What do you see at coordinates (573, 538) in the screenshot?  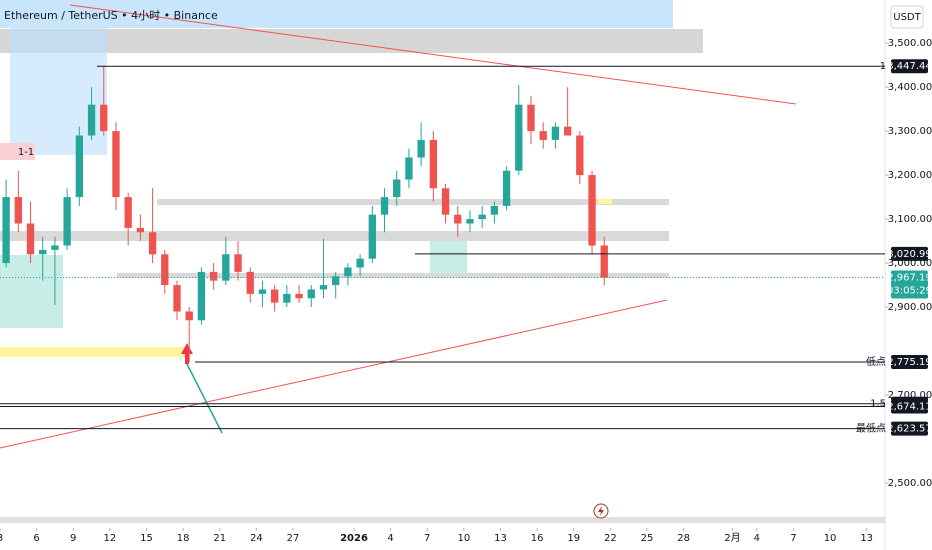 I see `x-tick-label: 19` at bounding box center [573, 538].